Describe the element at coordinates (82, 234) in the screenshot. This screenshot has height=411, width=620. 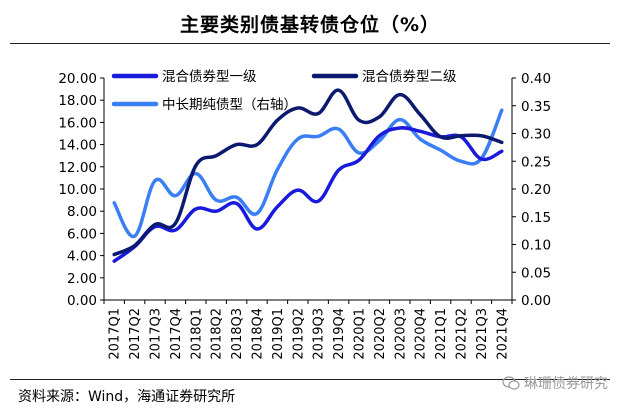
I see `y-left-tick-label: 6.00` at that location.